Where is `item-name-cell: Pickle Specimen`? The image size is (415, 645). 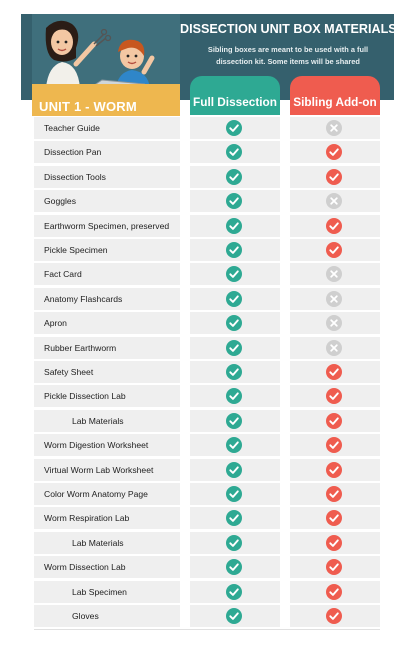
item-name-cell: Pickle Specimen is located at coordinates (107, 250).